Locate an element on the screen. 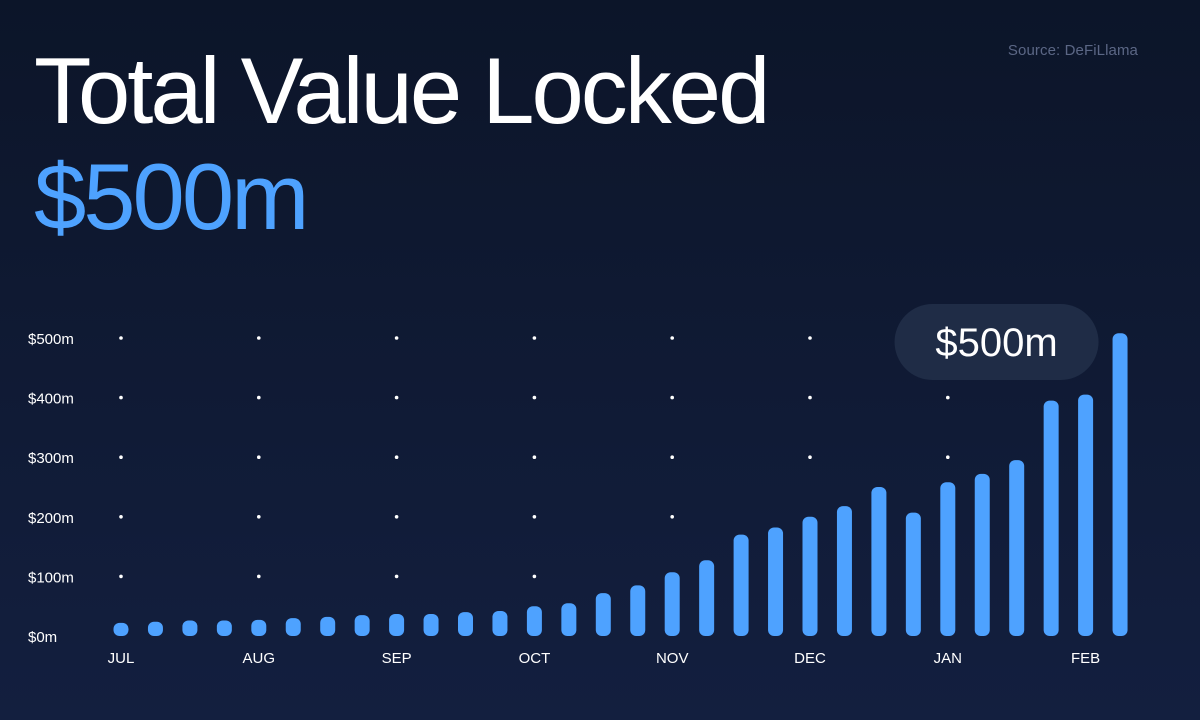 This screenshot has height=720, width=1200. y-tick-label: $500m is located at coordinates (51, 339).